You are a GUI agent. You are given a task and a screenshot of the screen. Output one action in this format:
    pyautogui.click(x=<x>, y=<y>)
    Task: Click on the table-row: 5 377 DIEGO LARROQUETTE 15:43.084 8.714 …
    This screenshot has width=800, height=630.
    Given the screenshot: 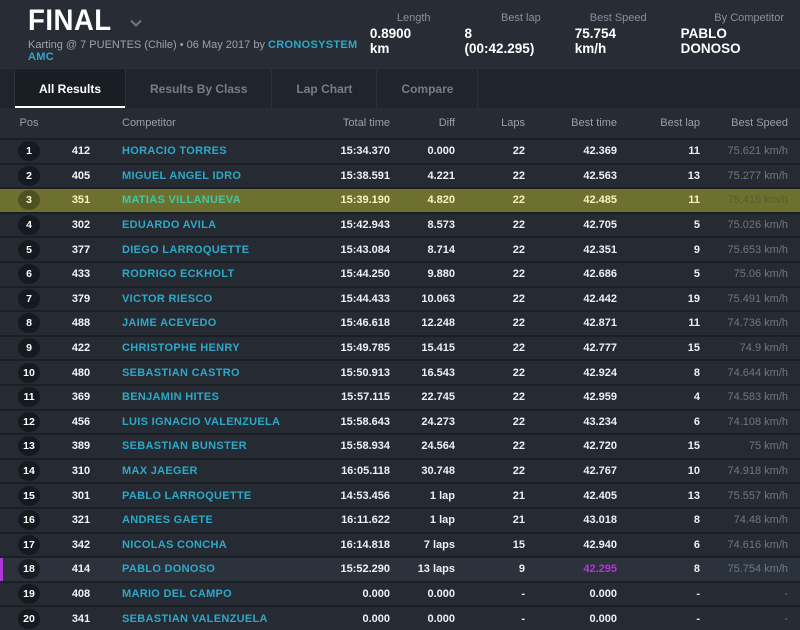 What is the action you would take?
    pyautogui.click(x=400, y=249)
    